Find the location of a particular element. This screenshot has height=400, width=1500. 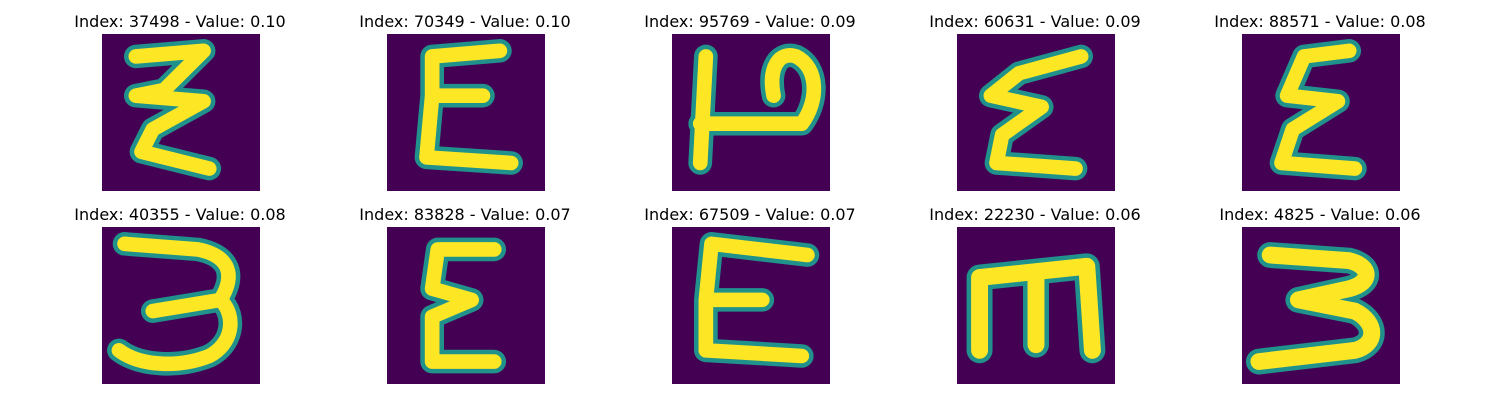

panel-8: Index: 67509 - Value: 0.07 is located at coordinates (750, 288).